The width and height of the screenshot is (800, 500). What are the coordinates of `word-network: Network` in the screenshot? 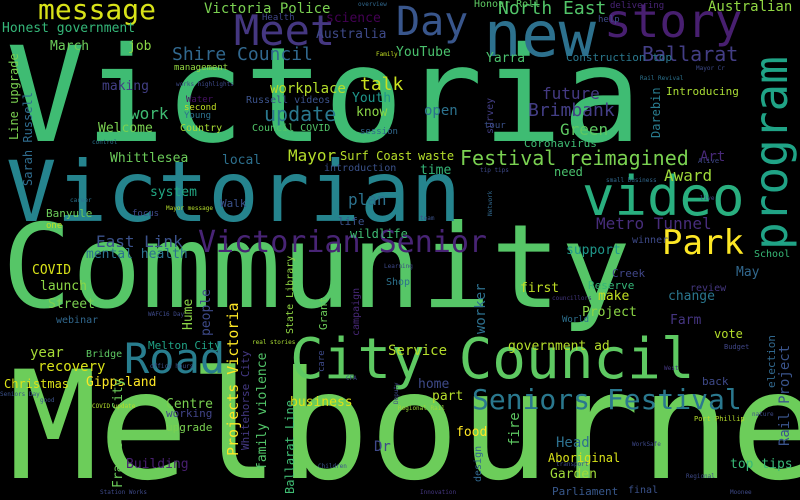 It's located at (490, 203).